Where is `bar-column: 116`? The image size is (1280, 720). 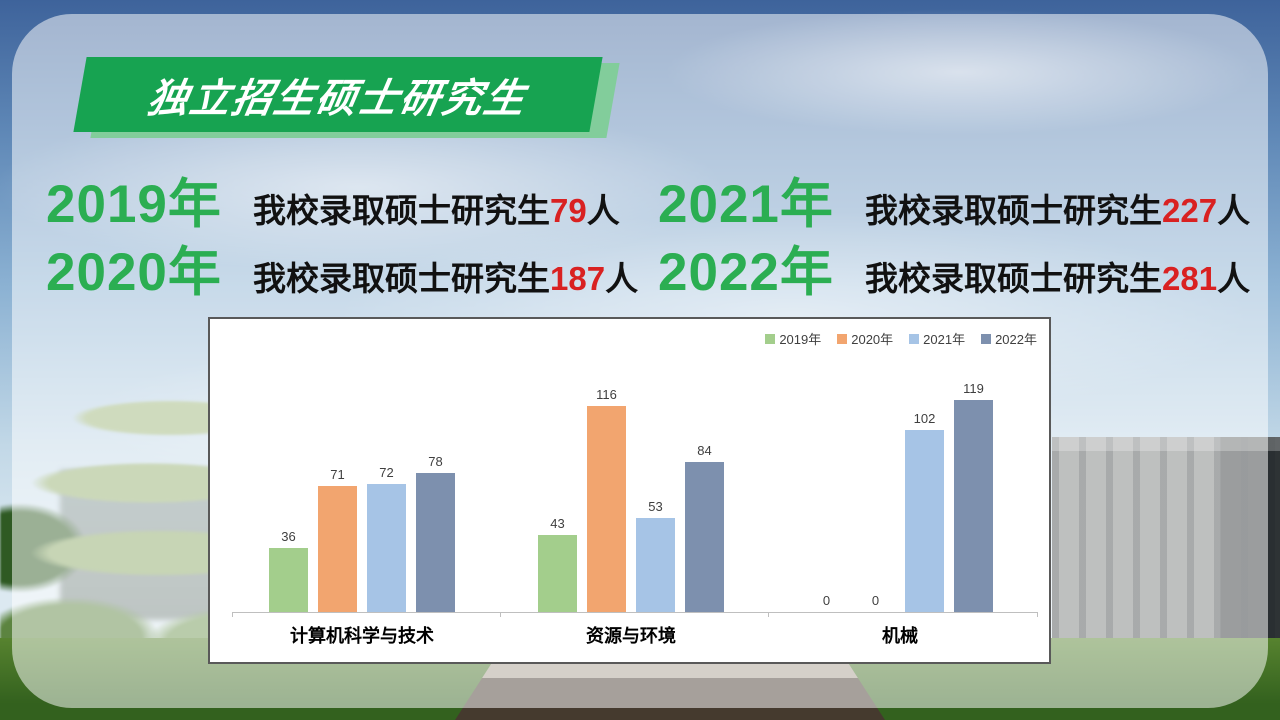
bar-column: 116 is located at coordinates (606, 499).